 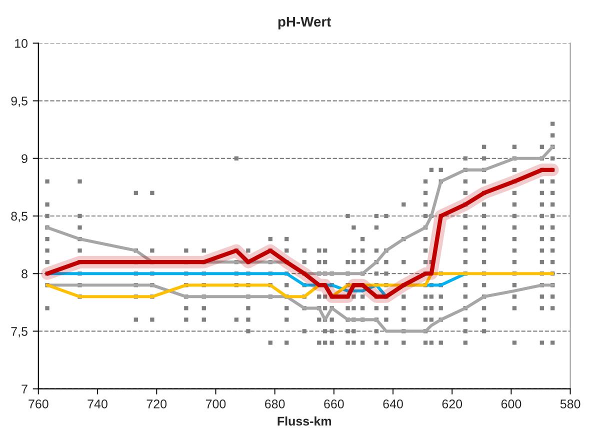 What do you see at coordinates (25, 273) in the screenshot?
I see `y-tick-label: 8` at bounding box center [25, 273].